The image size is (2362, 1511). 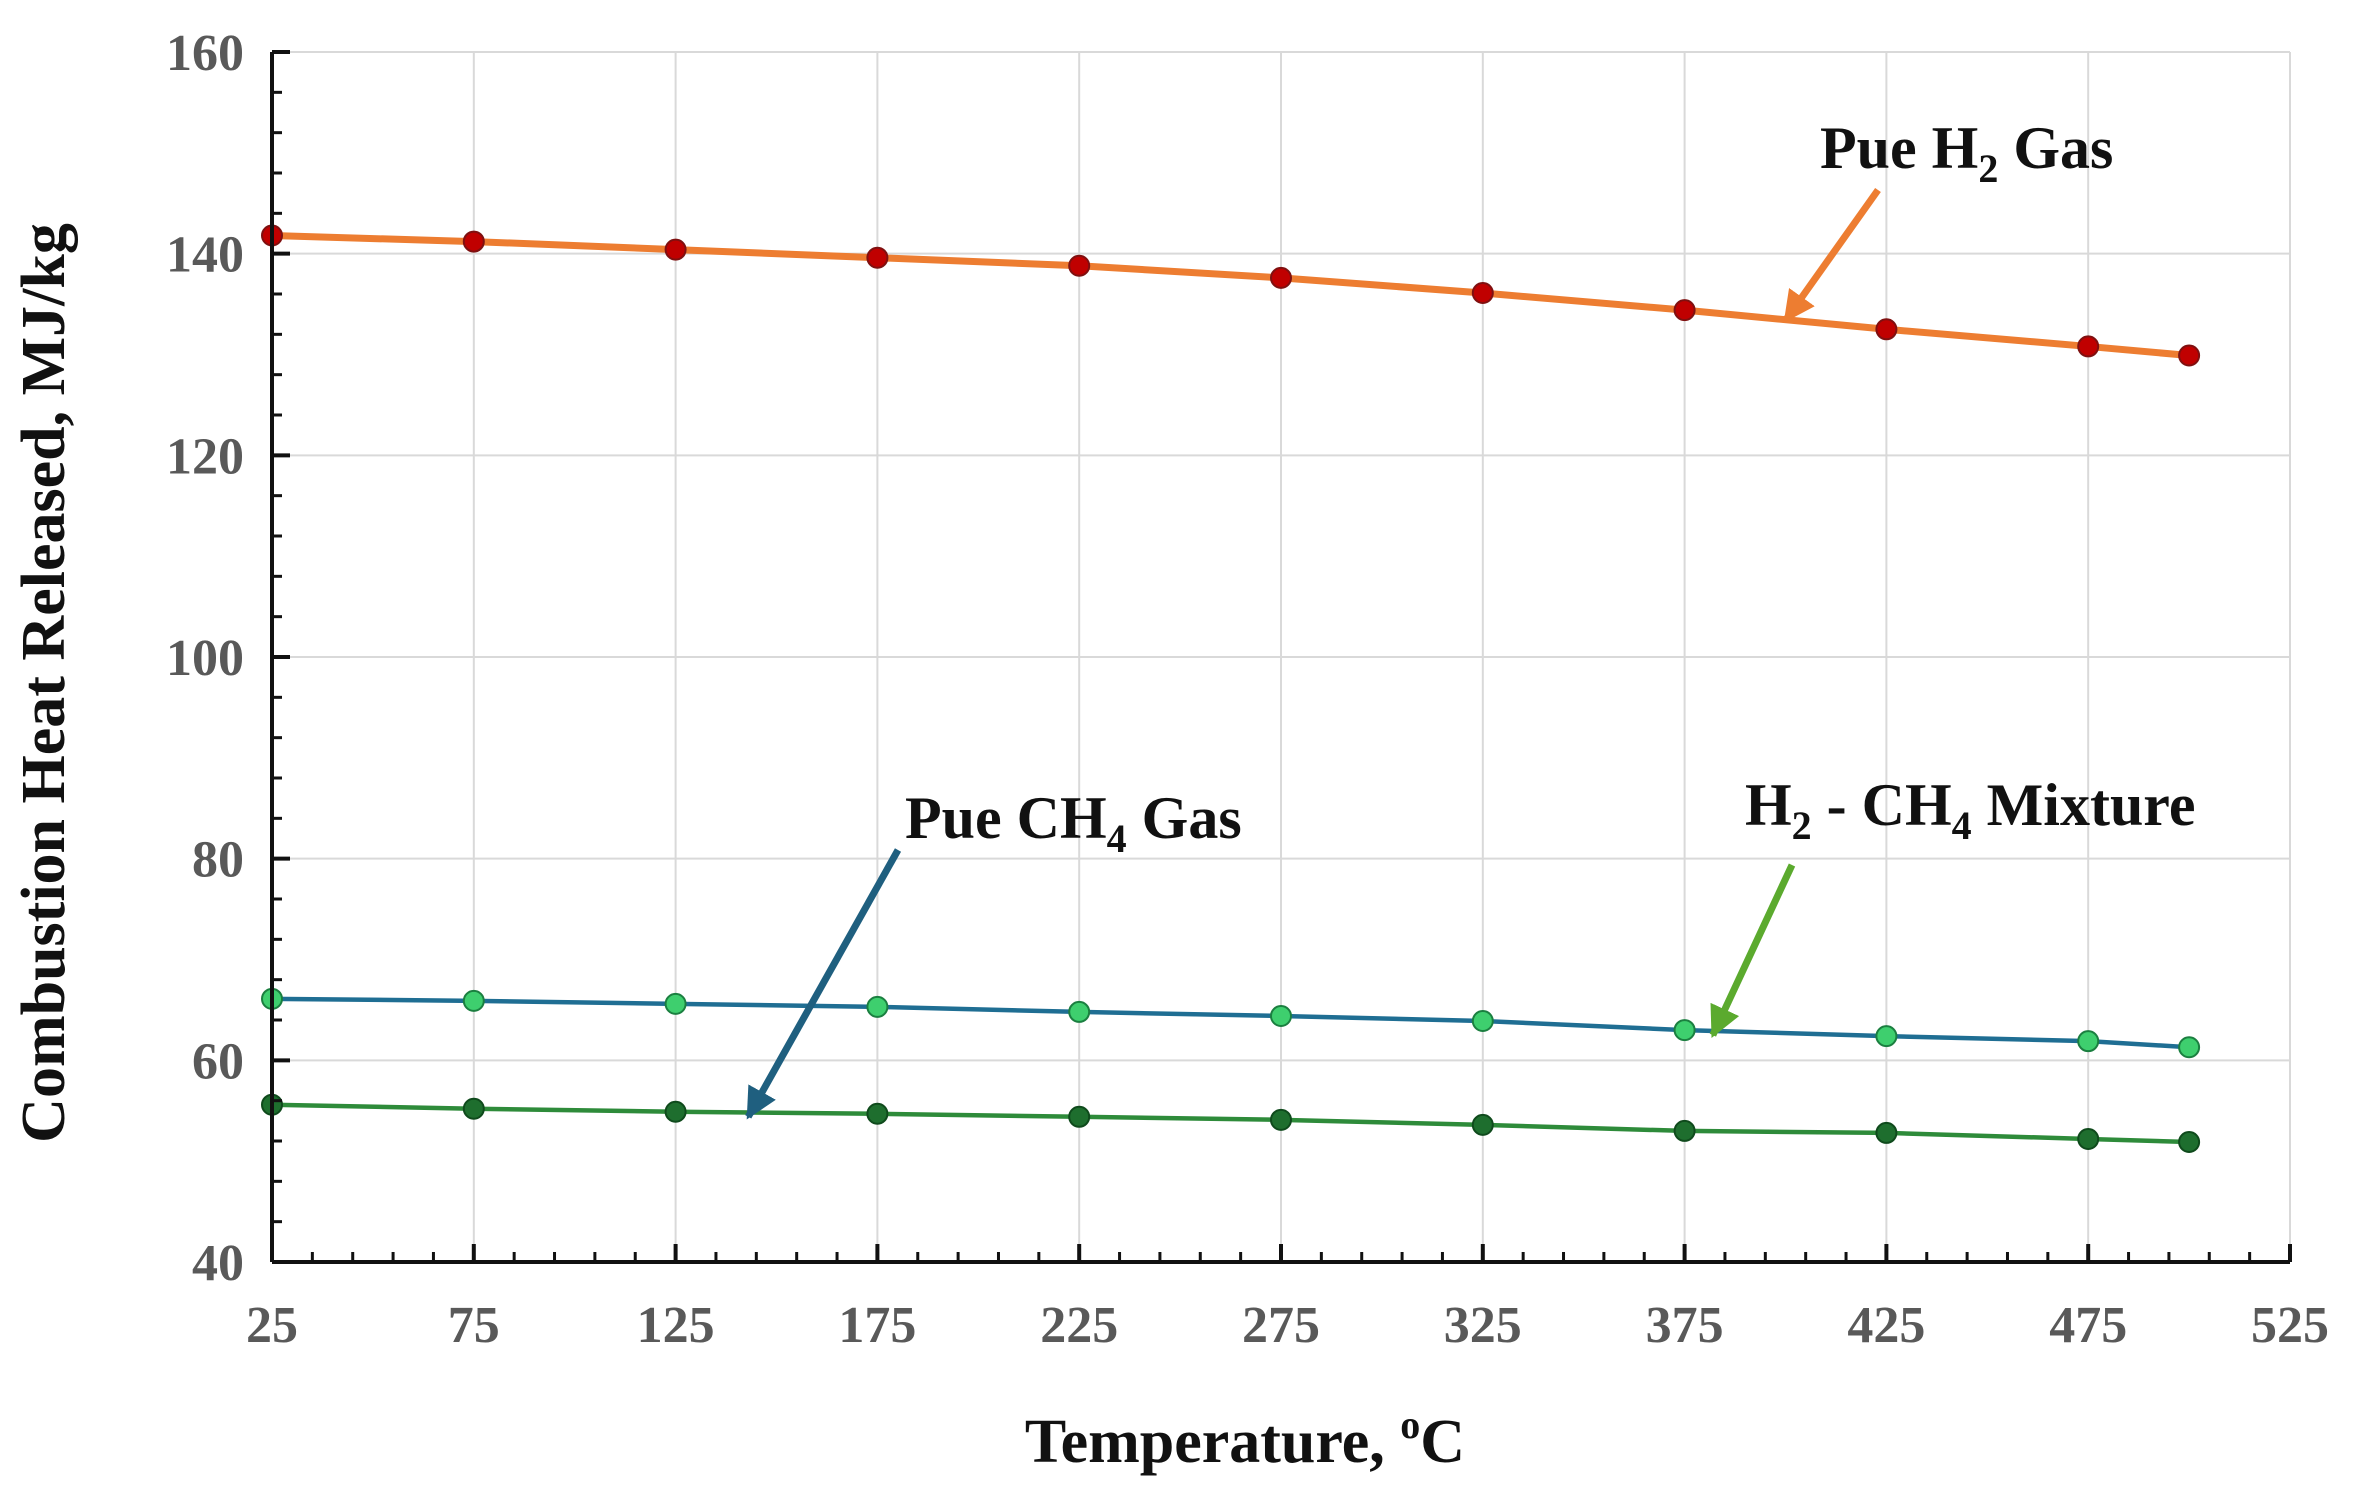 What do you see at coordinates (1483, 1325) in the screenshot?
I see `x-tick-label: 325` at bounding box center [1483, 1325].